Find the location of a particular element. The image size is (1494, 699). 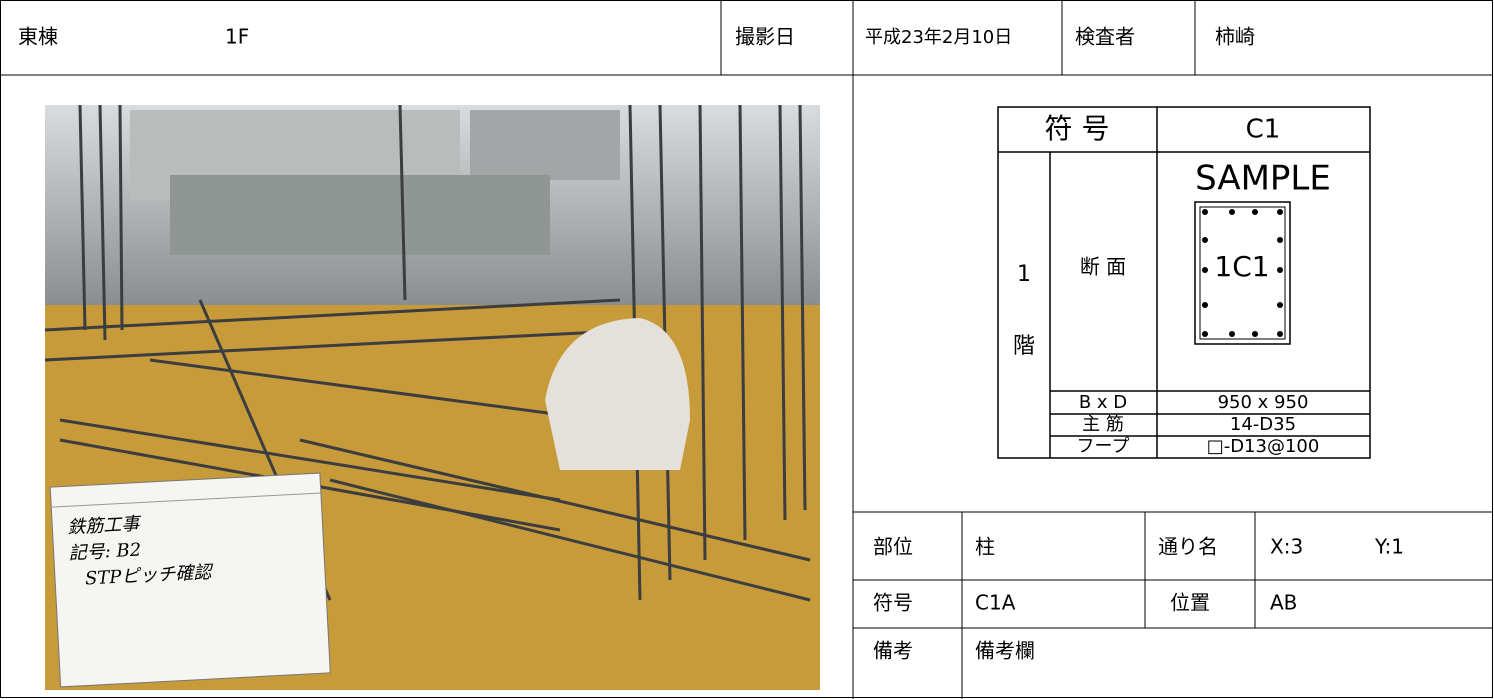

section-mark: 1C1 is located at coordinates (1241, 266).